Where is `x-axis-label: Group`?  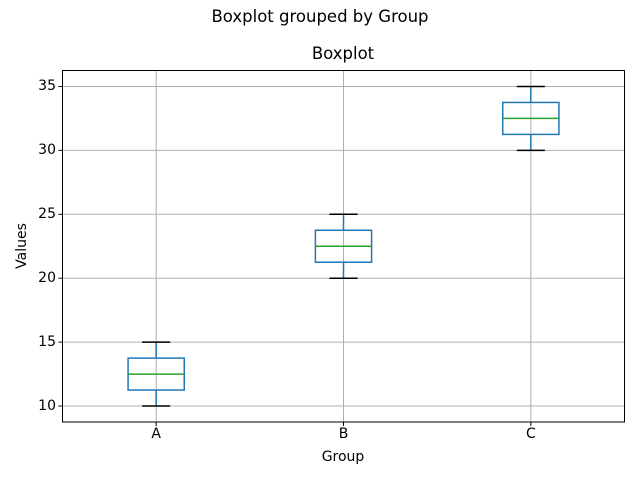 x-axis-label: Group is located at coordinates (343, 457).